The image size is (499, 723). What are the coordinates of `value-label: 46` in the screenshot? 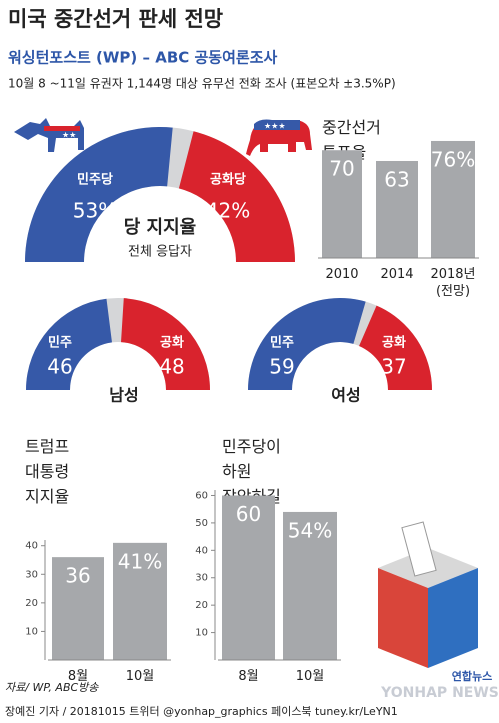 It's located at (59, 367).